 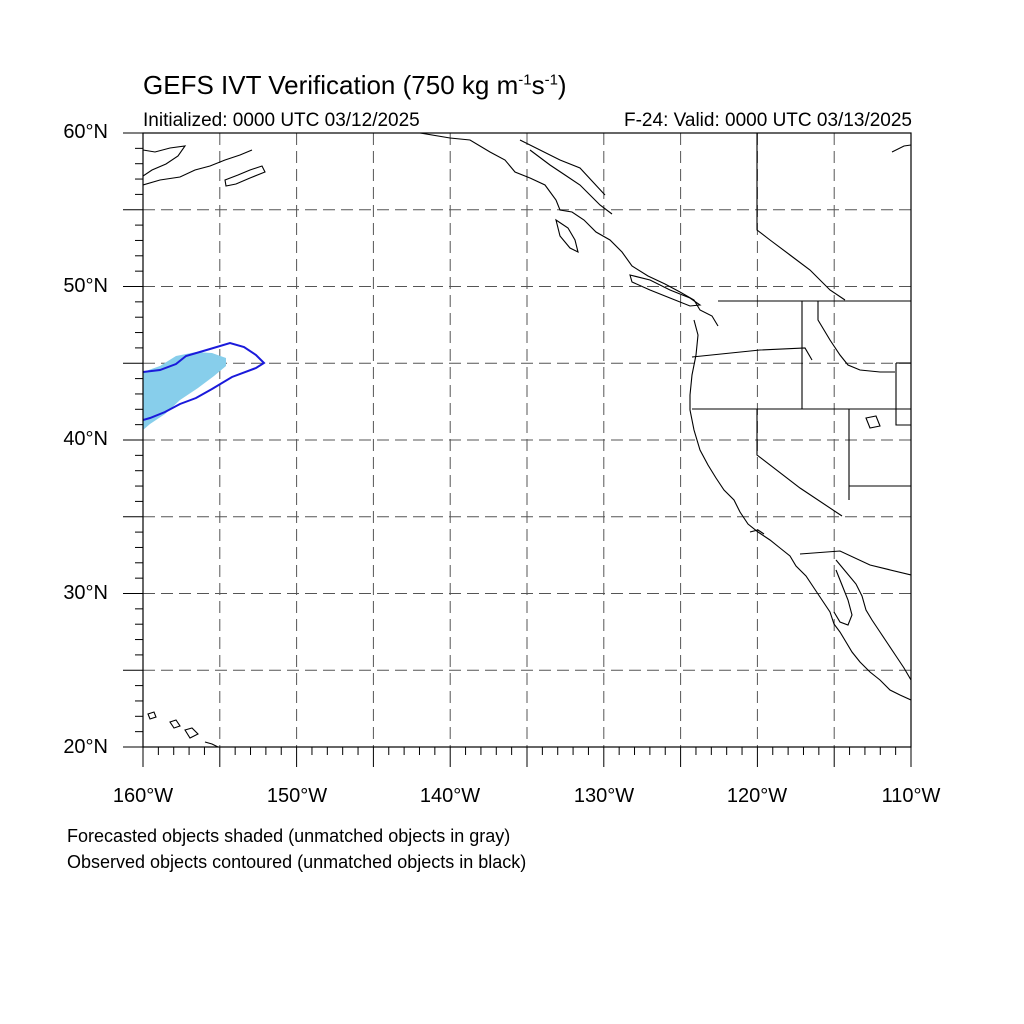 I want to click on observed-ivt-contour, so click(x=204, y=381).